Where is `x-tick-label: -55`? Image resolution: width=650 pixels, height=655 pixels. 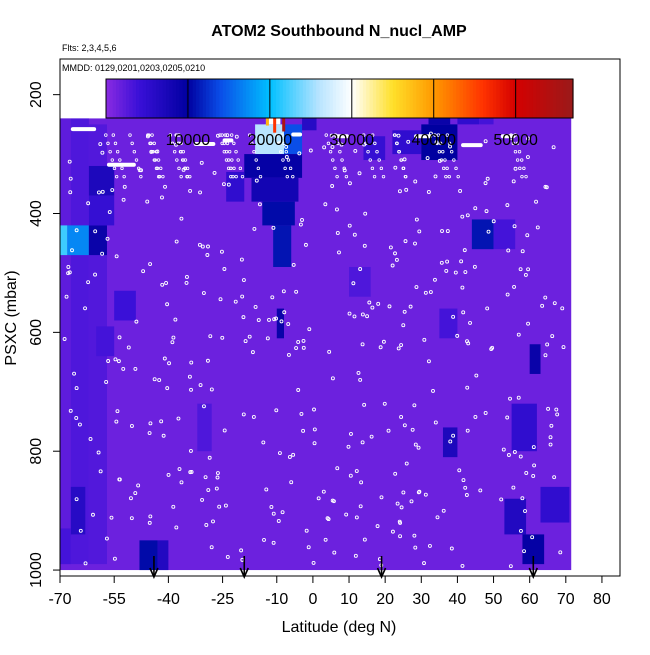
x-tick-label: -55 is located at coordinates (114, 599).